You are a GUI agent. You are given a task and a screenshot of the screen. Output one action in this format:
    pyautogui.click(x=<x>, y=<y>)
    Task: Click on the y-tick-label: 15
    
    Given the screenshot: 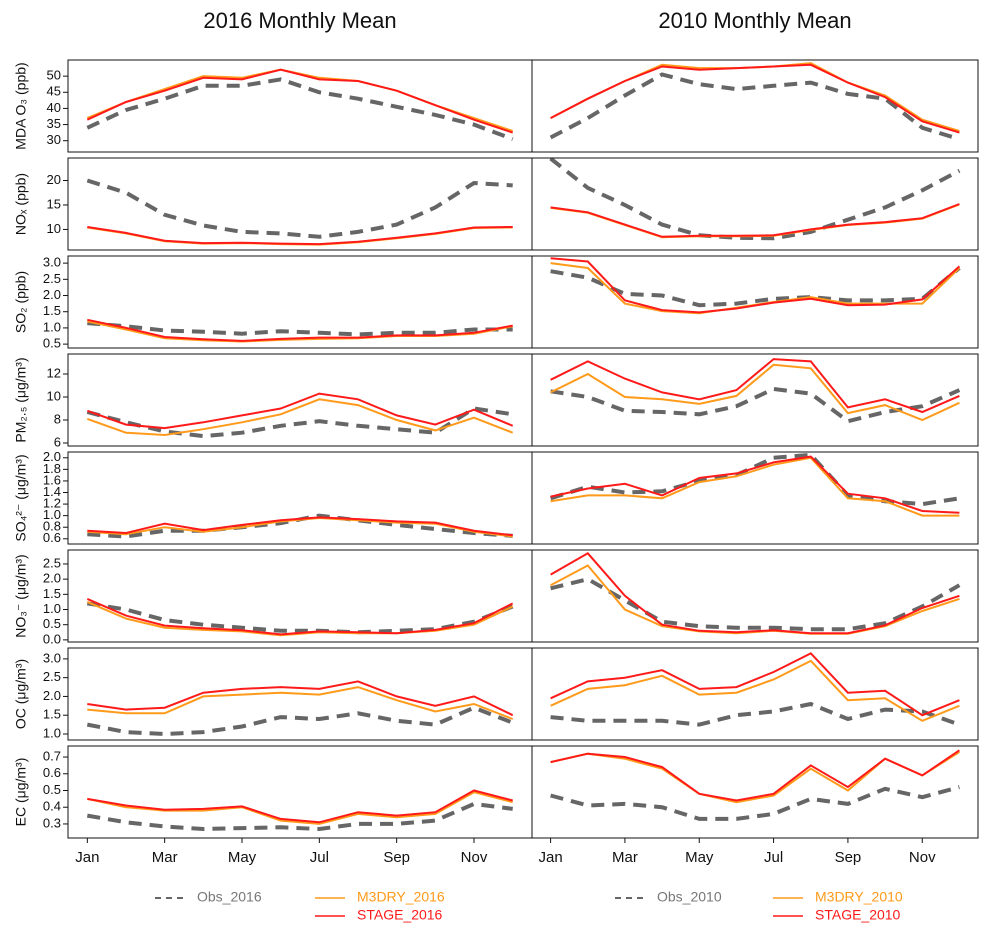 What is the action you would take?
    pyautogui.click(x=54, y=203)
    